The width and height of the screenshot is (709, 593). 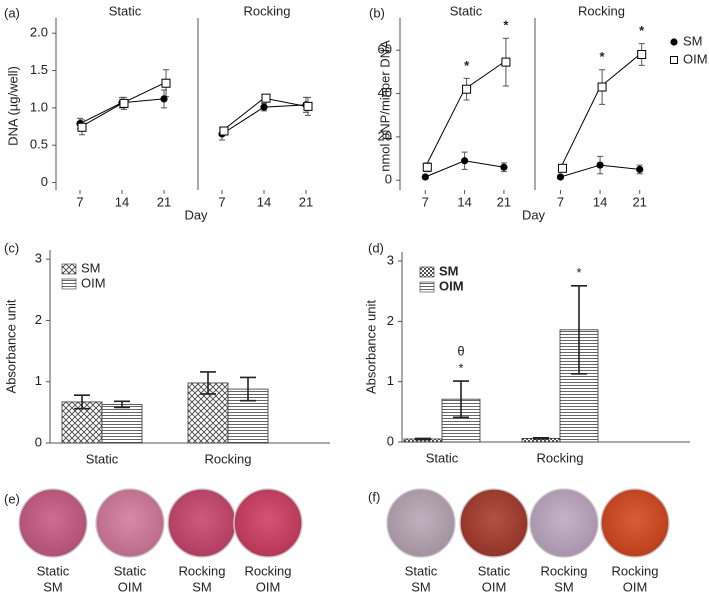 I want to click on panel-label: (c), so click(x=11, y=247).